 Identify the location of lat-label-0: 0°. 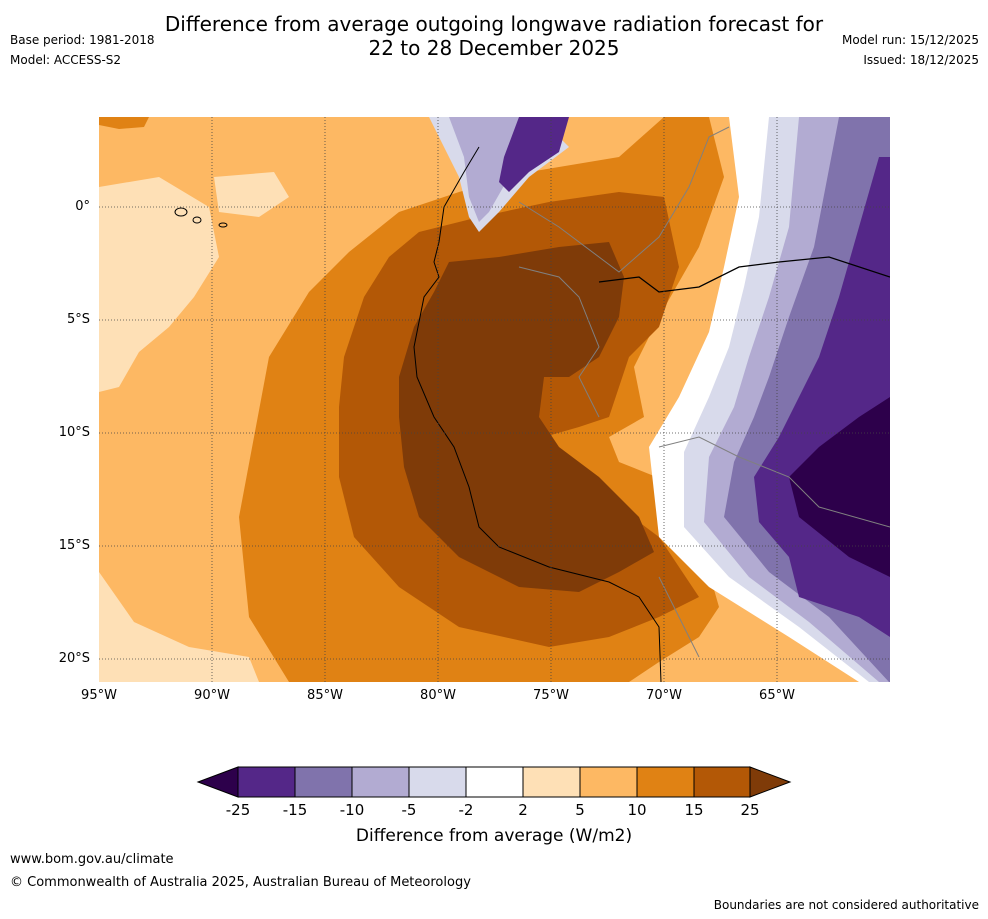
(82, 206).